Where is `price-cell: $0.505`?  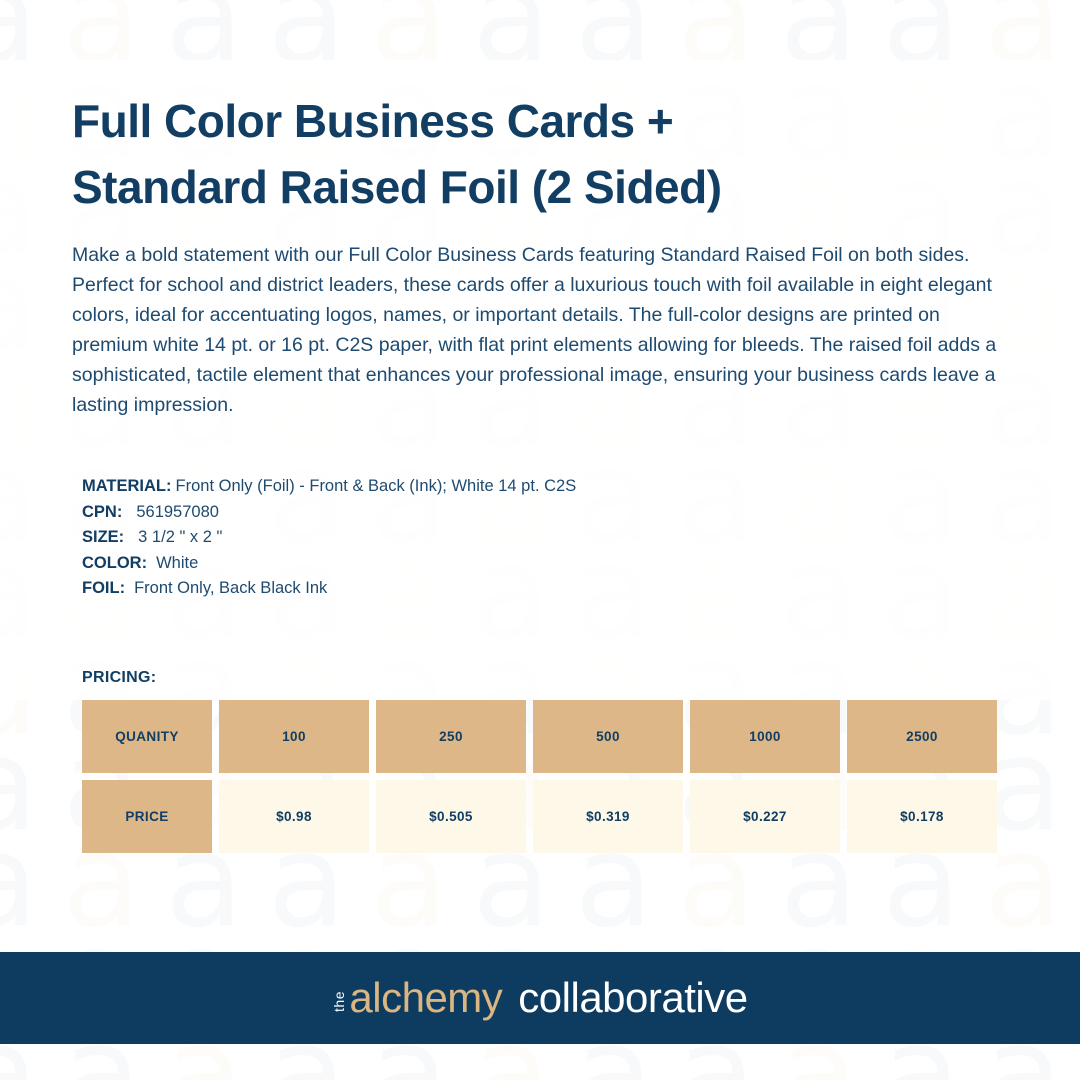 price-cell: $0.505 is located at coordinates (451, 816).